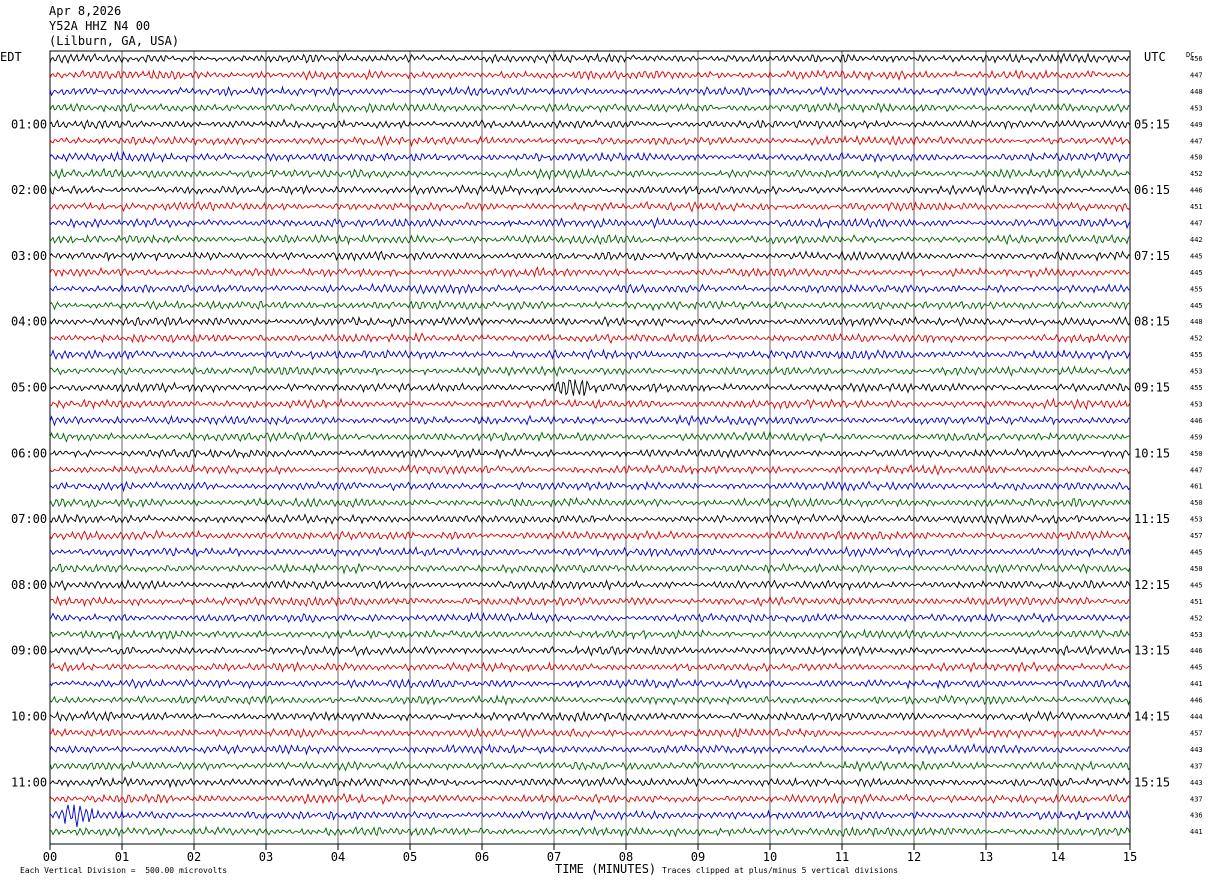 The width and height of the screenshot is (1210, 886). I want to click on left-hour-label: 01:00, so click(29, 124).